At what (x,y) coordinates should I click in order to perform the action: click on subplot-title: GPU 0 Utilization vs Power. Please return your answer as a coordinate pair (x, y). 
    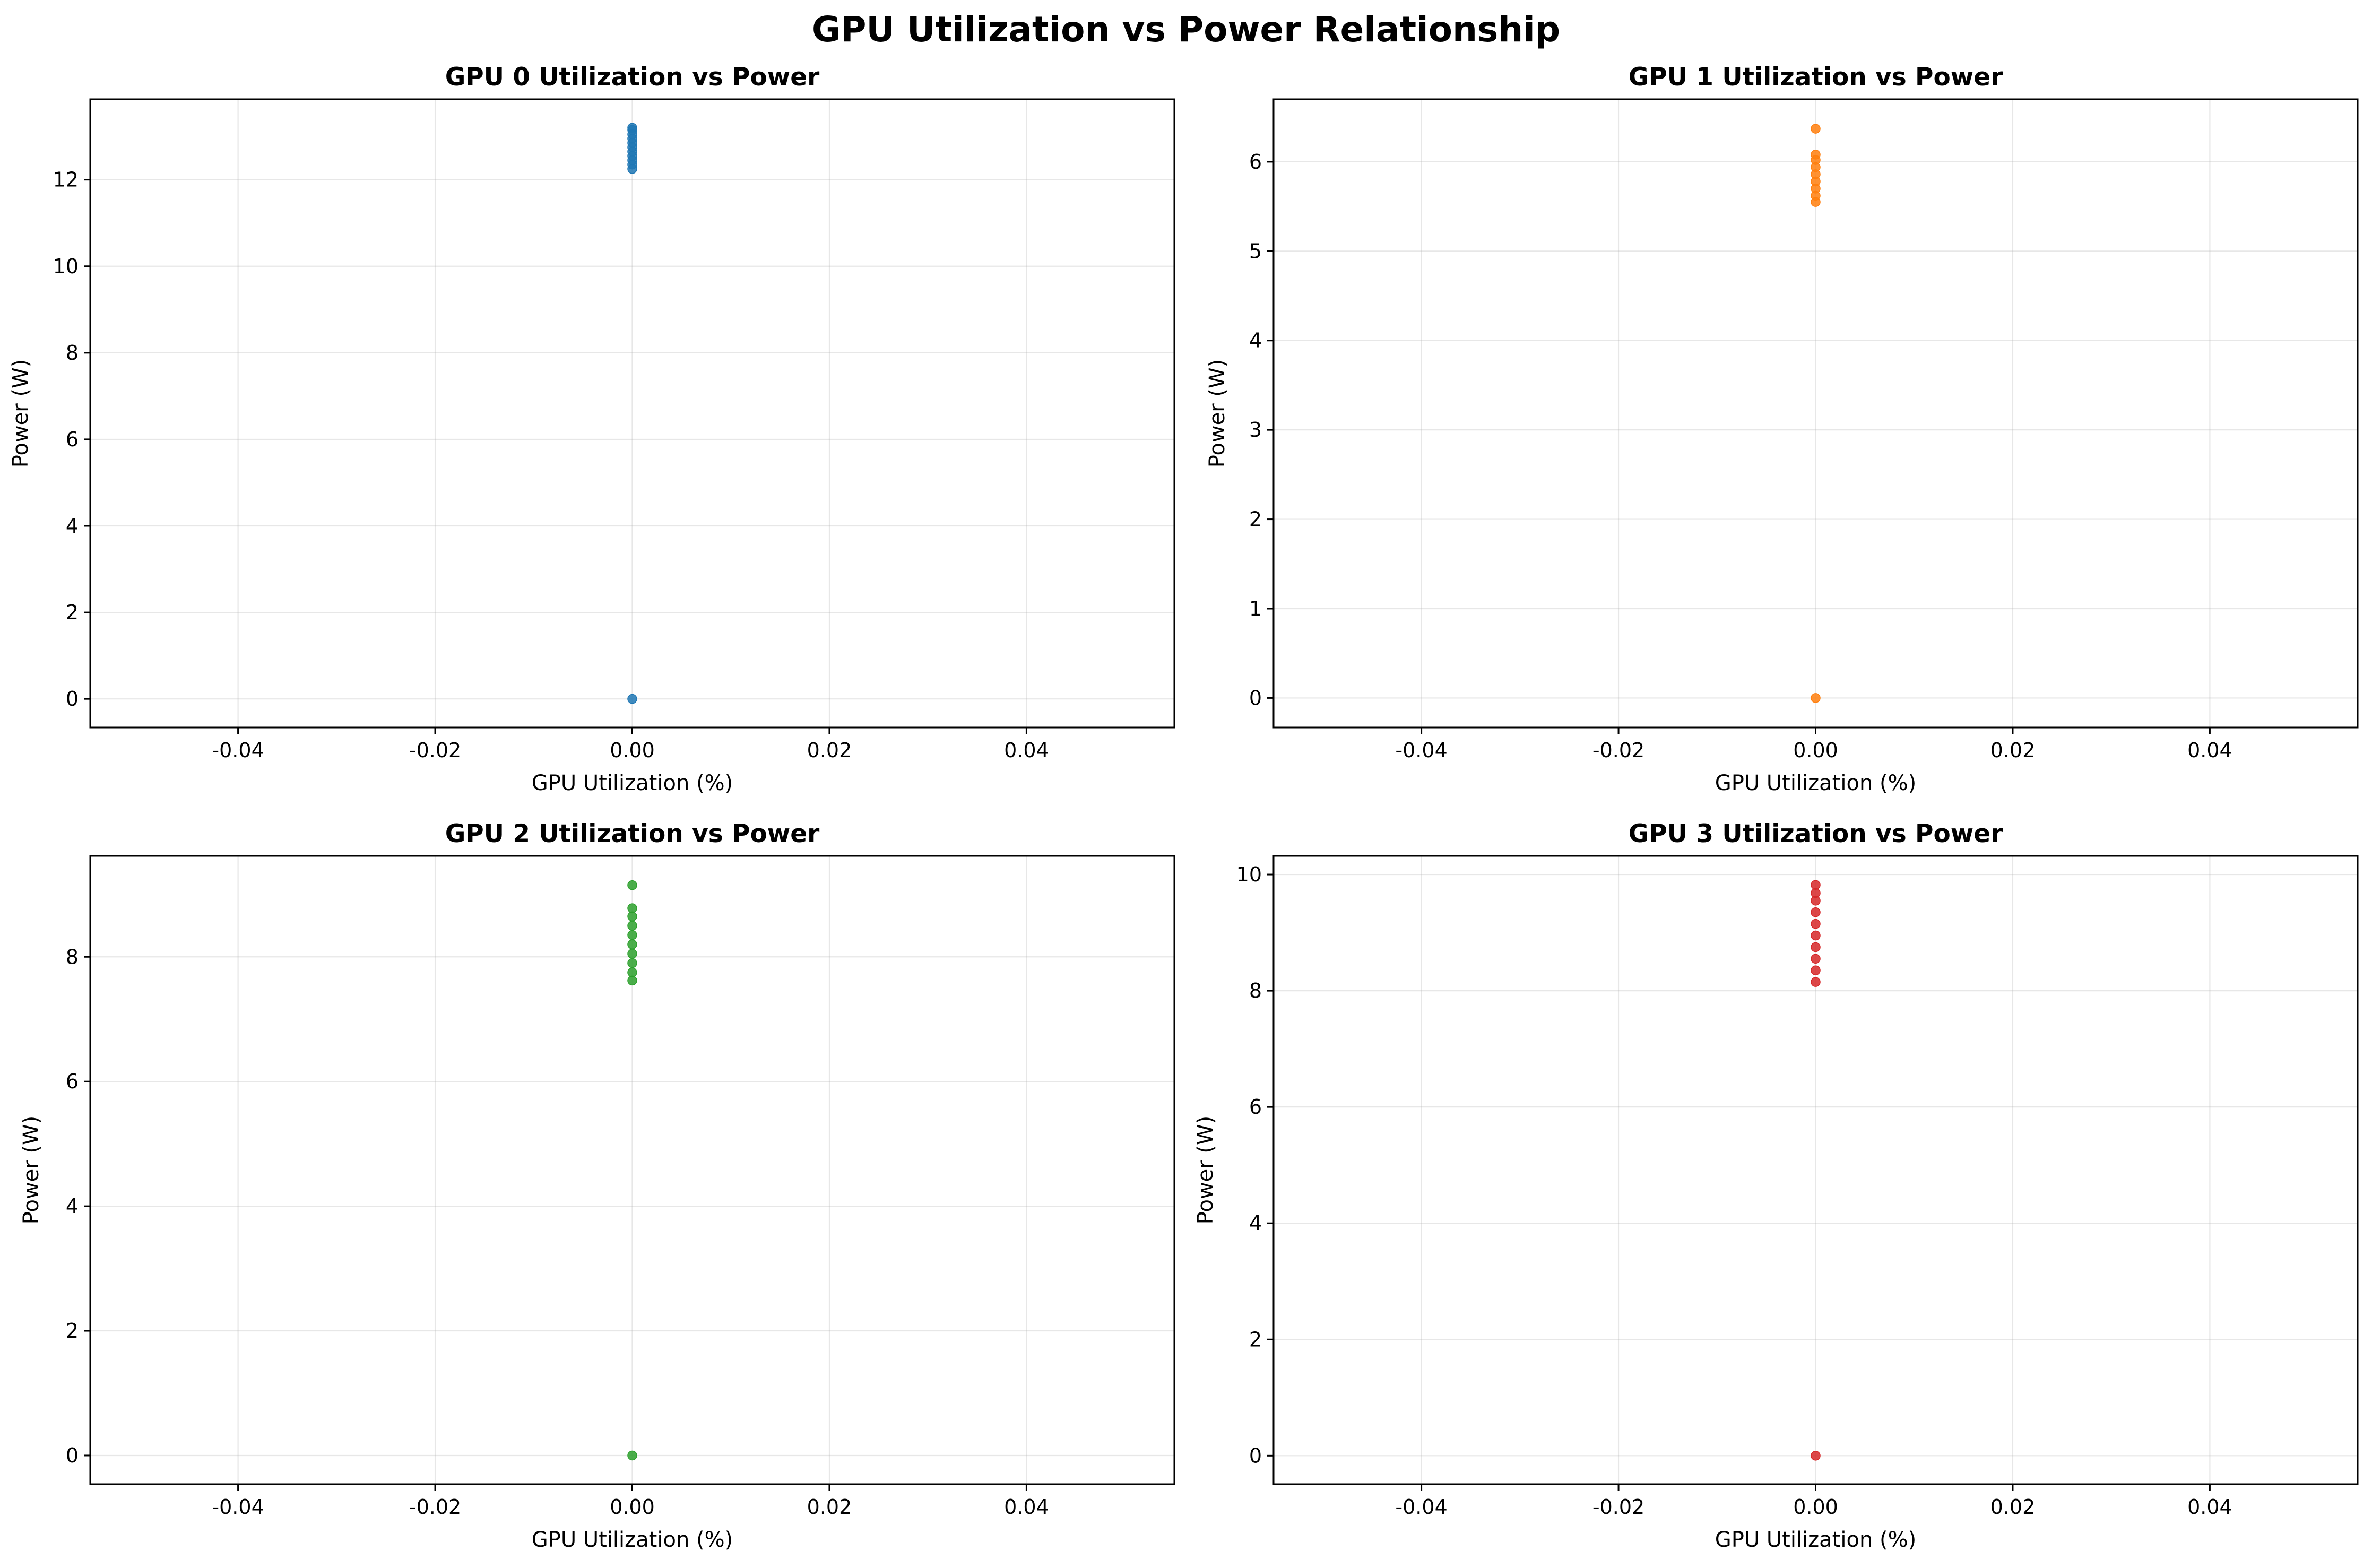
    Looking at the image, I should click on (633, 77).